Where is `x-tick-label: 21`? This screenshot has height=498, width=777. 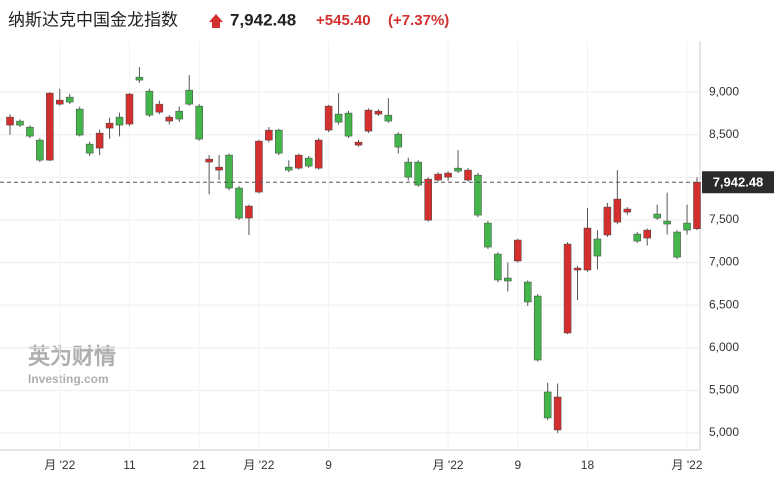
x-tick-label: 21 is located at coordinates (199, 465).